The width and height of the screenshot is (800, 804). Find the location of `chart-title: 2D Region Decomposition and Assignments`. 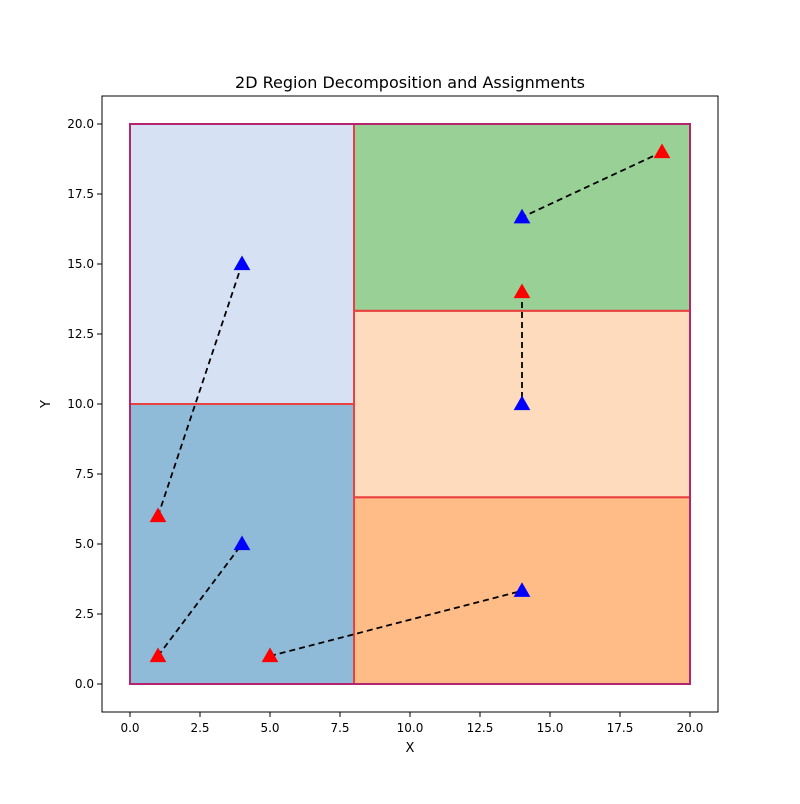

chart-title: 2D Region Decomposition and Assignments is located at coordinates (410, 82).